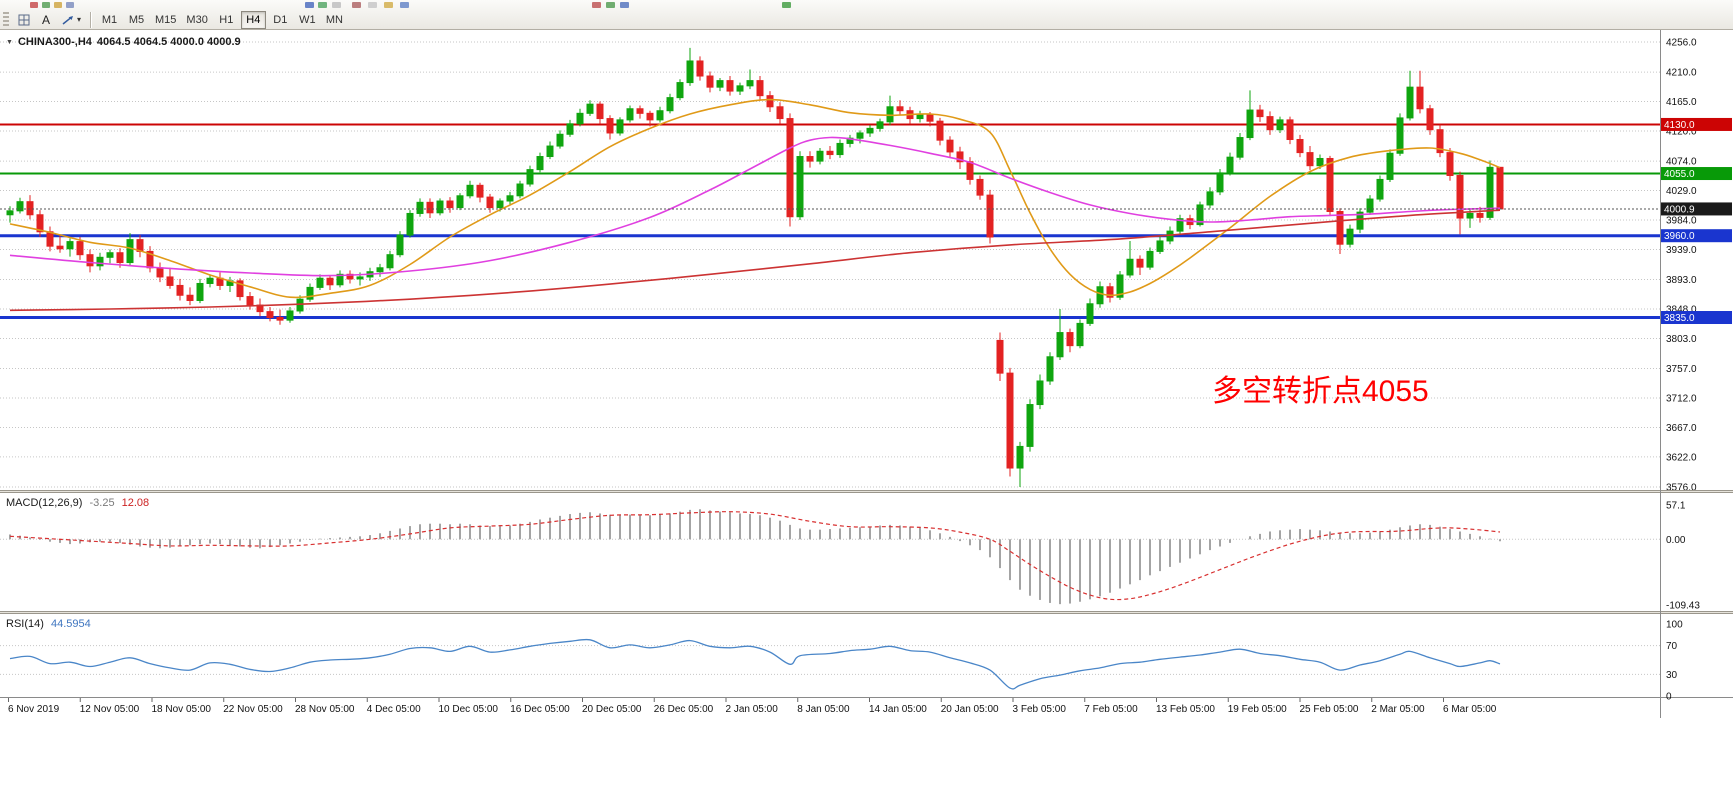 The image size is (1733, 795). What do you see at coordinates (1679, 236) in the screenshot?
I see `svg-text: 3960.0` at bounding box center [1679, 236].